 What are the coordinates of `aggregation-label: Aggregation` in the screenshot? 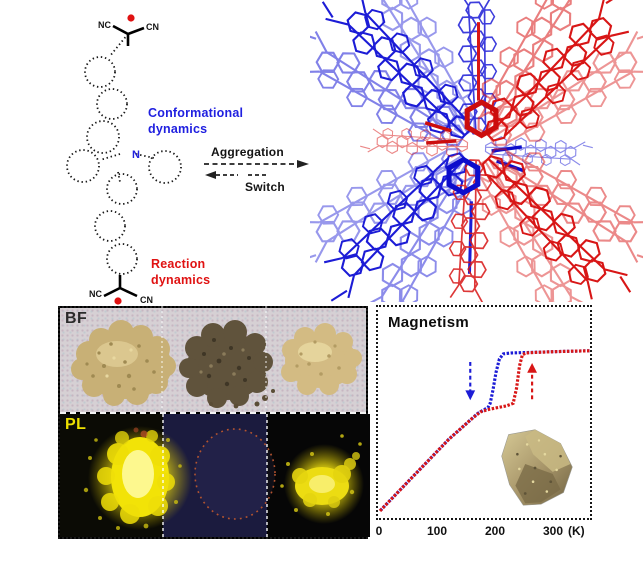 It's located at (247, 152).